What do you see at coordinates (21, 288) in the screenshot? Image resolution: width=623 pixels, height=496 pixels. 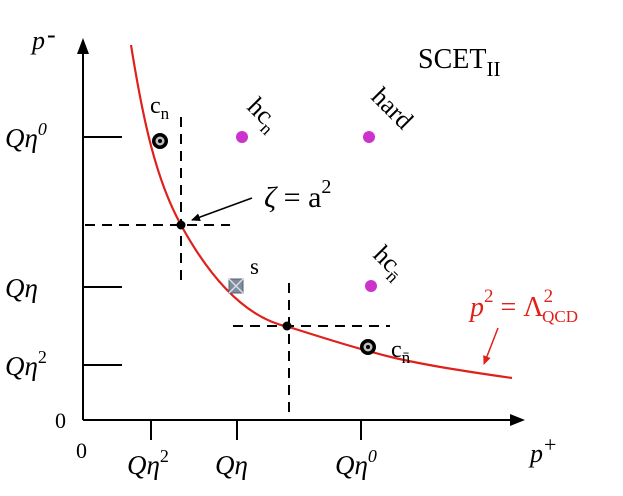 I see `y-tick-label-2: Qη` at bounding box center [21, 288].